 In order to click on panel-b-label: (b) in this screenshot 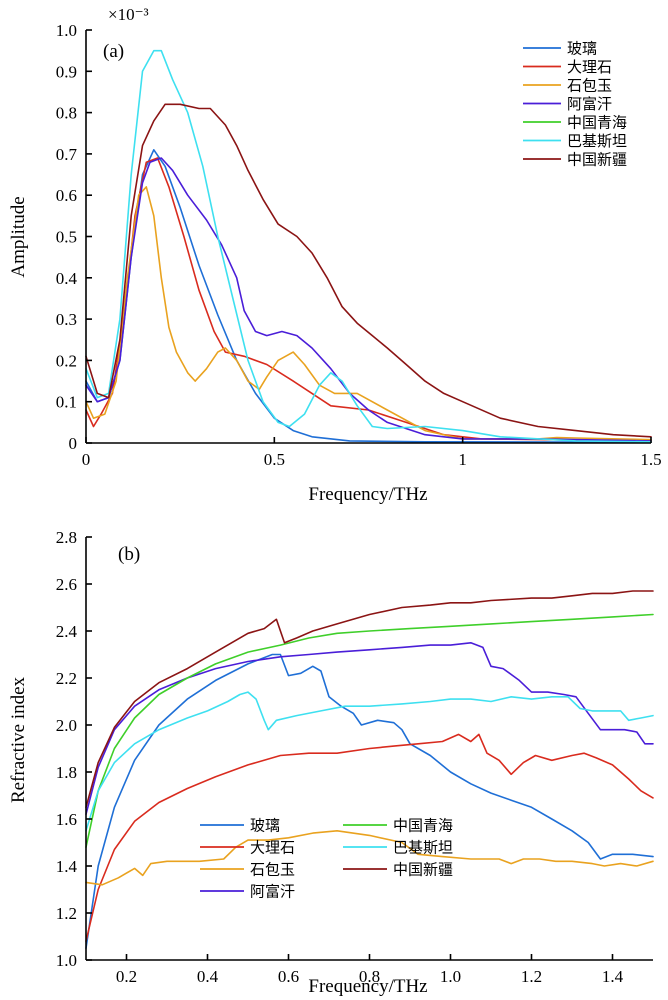, I will do `click(129, 554)`.